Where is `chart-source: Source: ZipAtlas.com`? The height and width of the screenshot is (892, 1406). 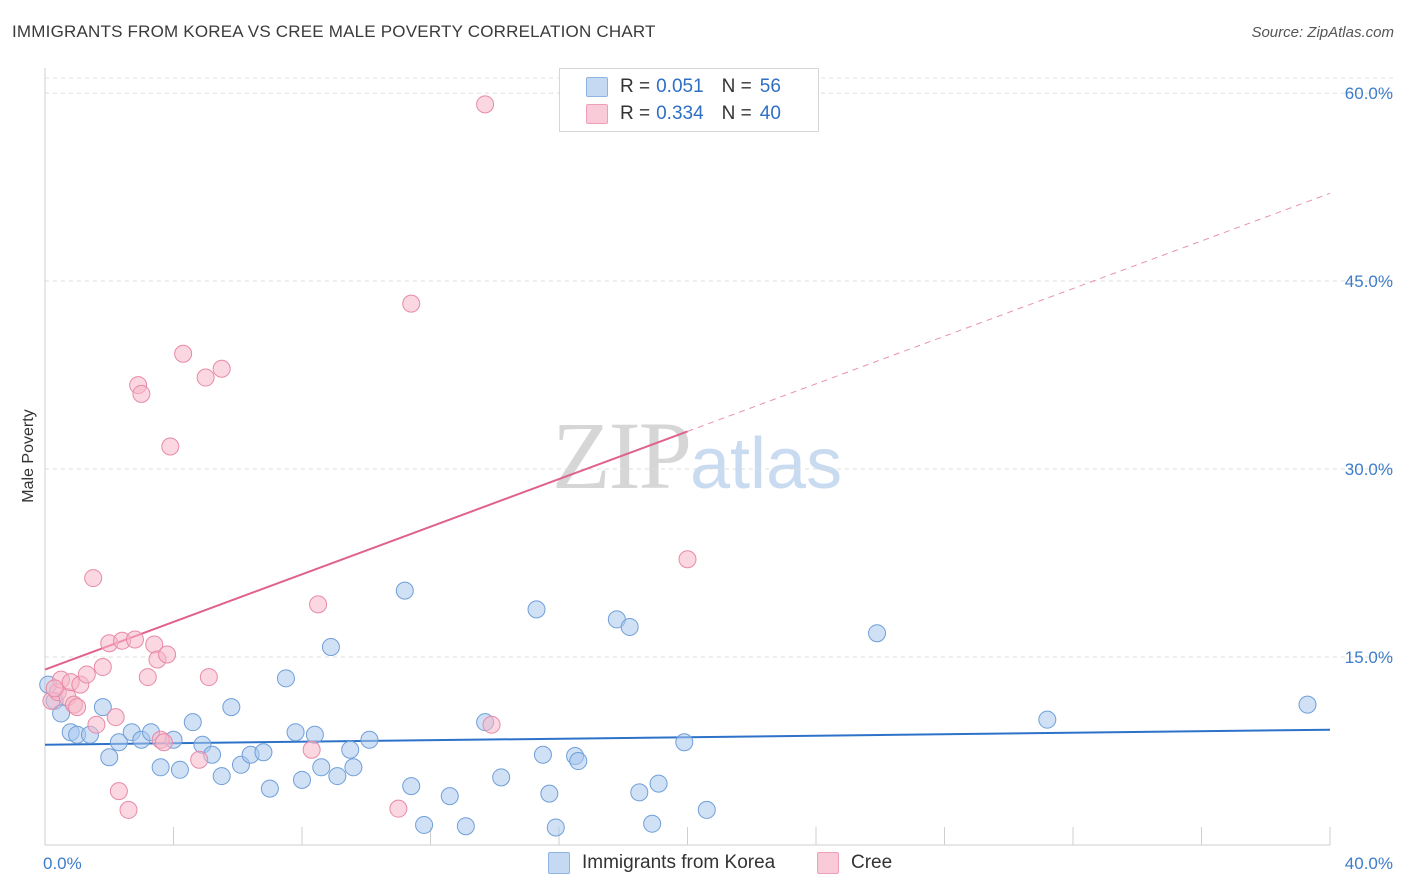
chart-source: Source: ZipAtlas.com is located at coordinates (1322, 32).